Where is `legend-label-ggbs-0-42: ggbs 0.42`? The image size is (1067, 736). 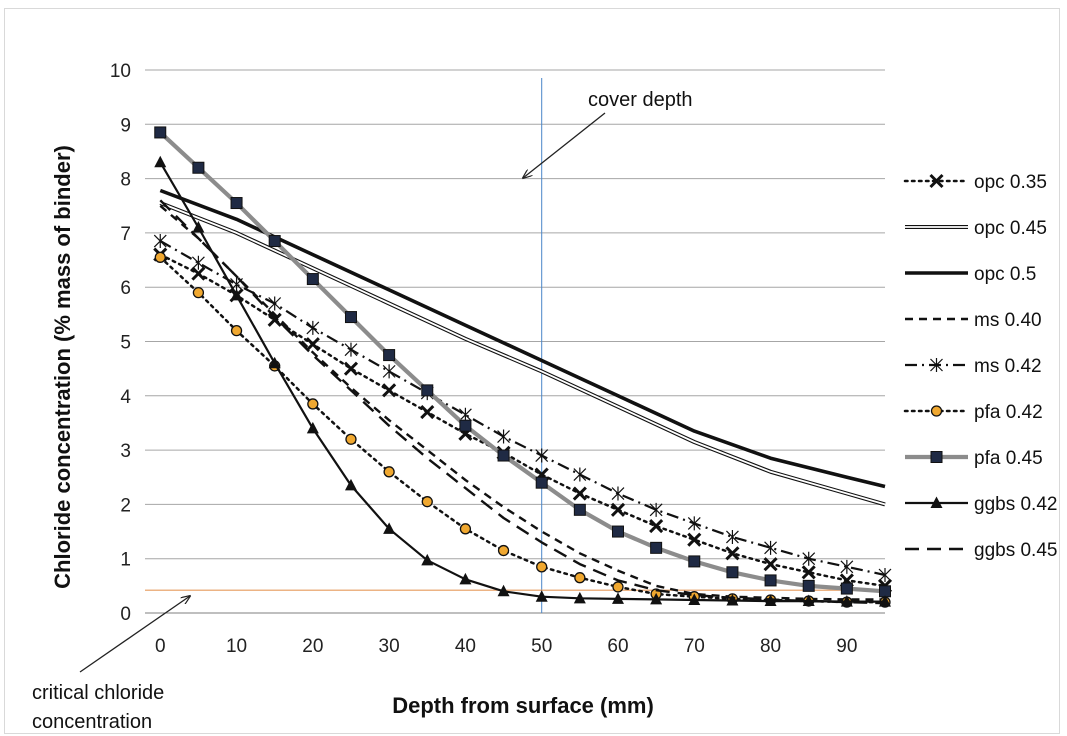 legend-label-ggbs-0-42: ggbs 0.42 is located at coordinates (1015, 504).